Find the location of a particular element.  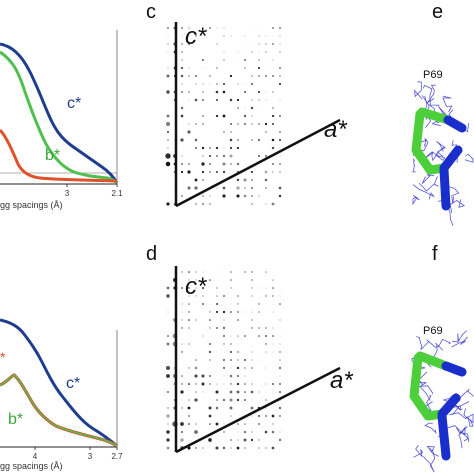

panel-f-proline-ring is located at coordinates (428, 387).